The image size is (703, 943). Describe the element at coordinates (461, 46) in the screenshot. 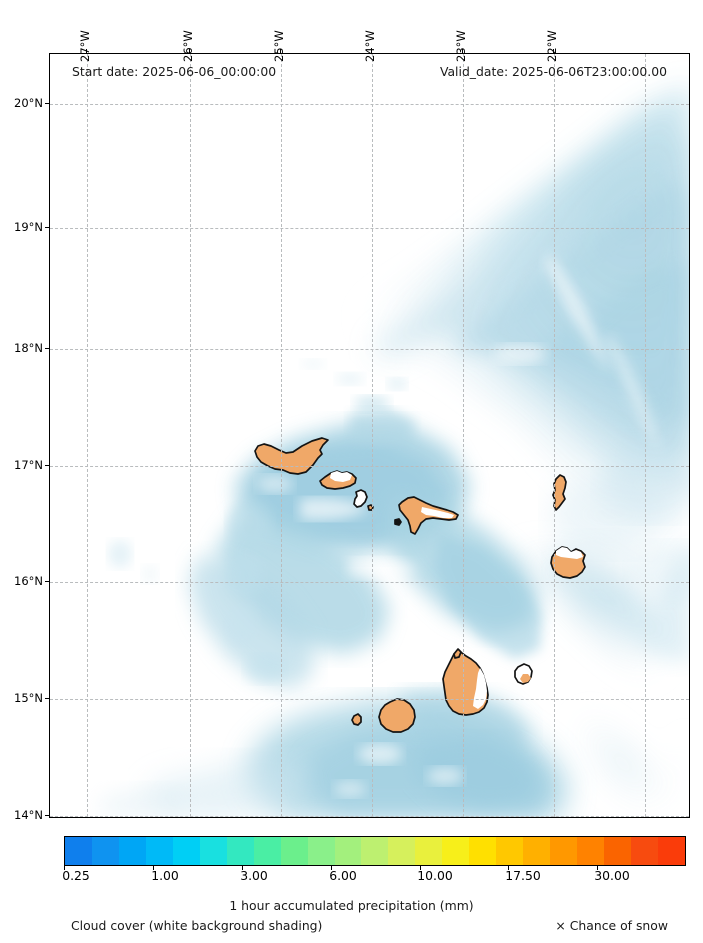

I see `lon-tick-label-23w: 23°W` at that location.